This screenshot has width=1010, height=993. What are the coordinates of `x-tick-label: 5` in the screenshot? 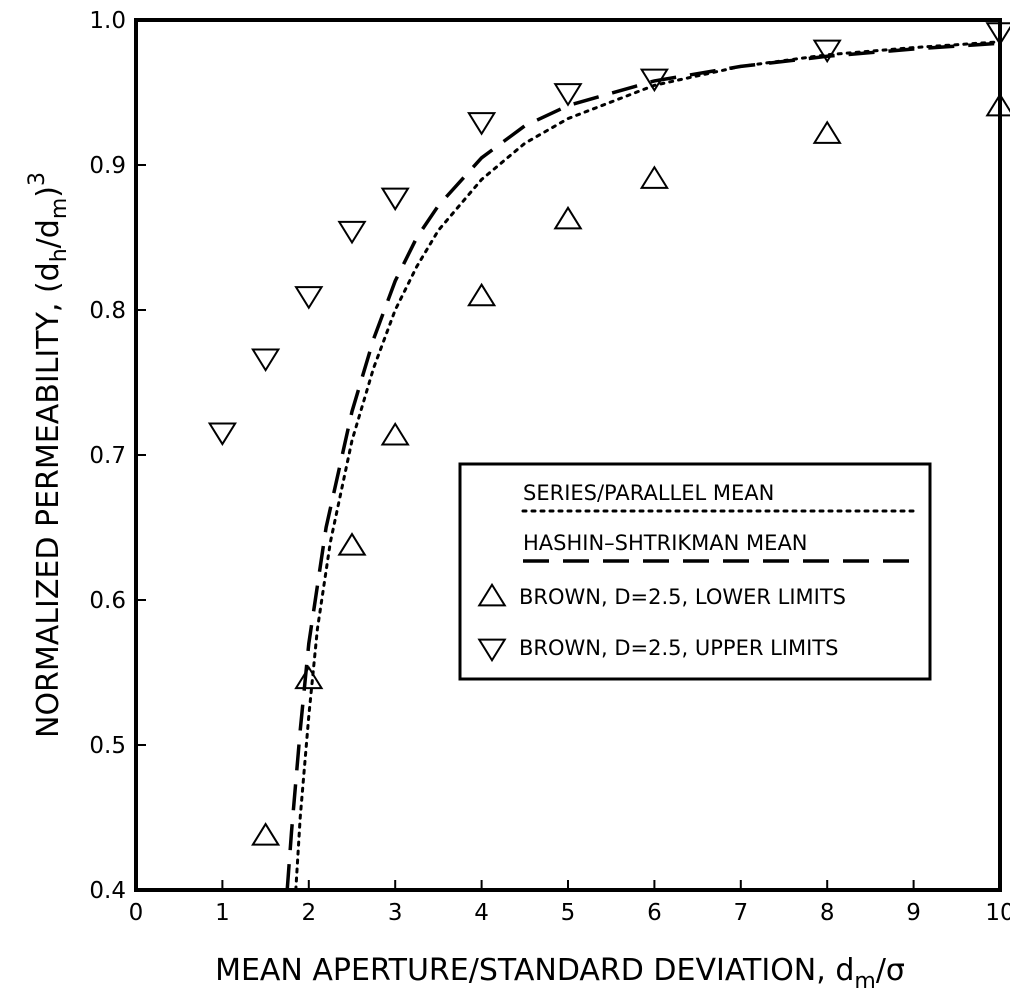 It's located at (568, 913).